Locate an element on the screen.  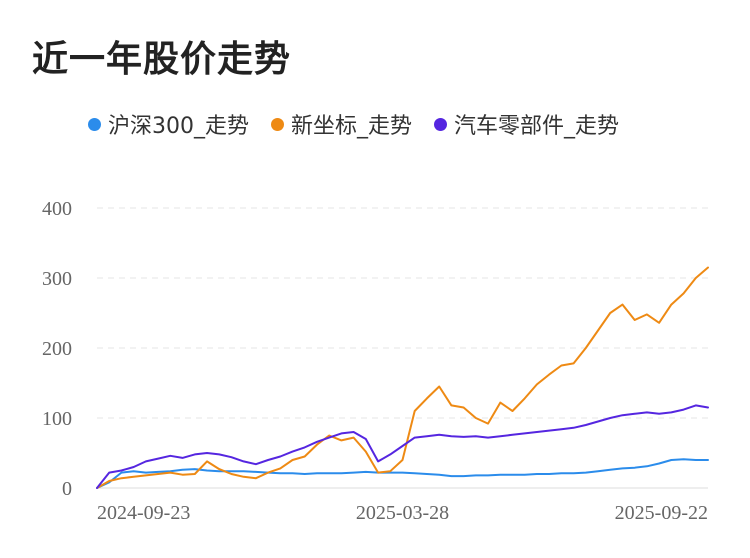
y-tick-label: 100 is located at coordinates (57, 419).